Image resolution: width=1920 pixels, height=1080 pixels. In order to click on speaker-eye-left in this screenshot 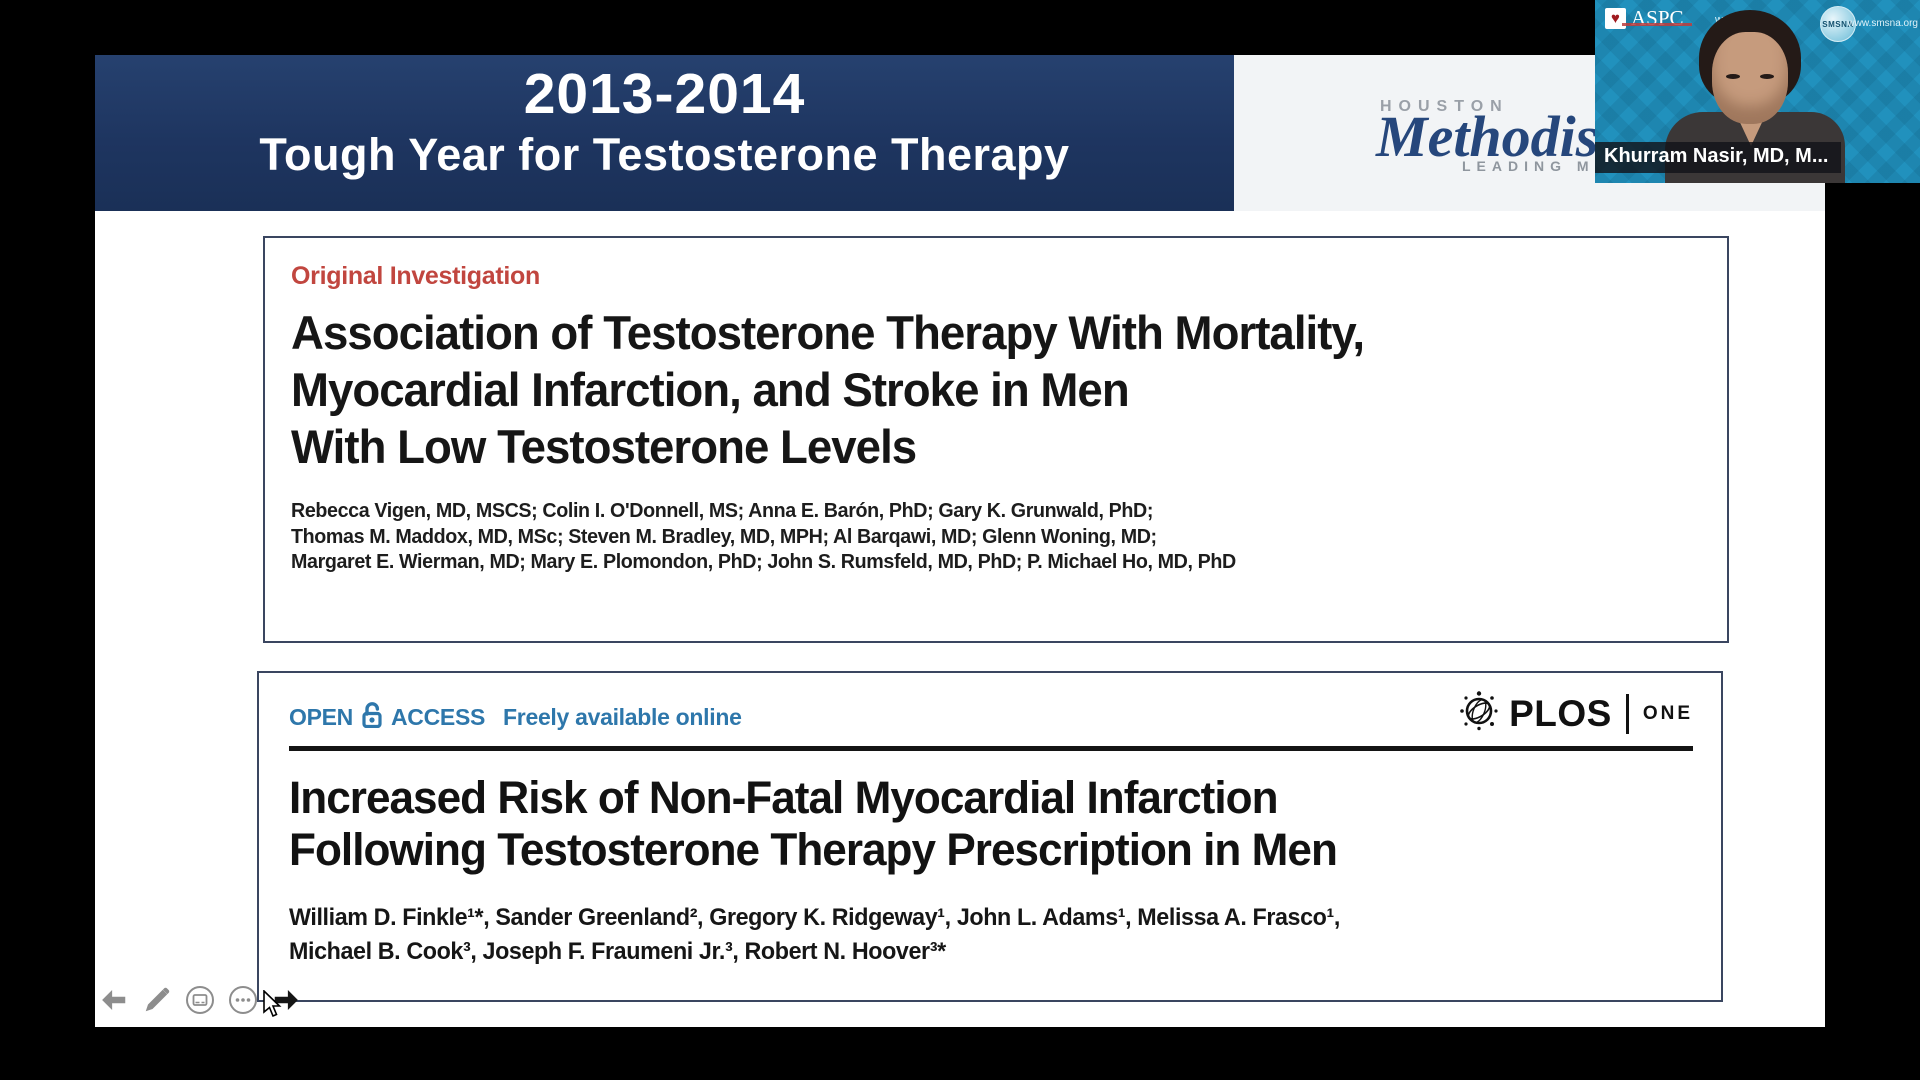, I will do `click(1733, 76)`.